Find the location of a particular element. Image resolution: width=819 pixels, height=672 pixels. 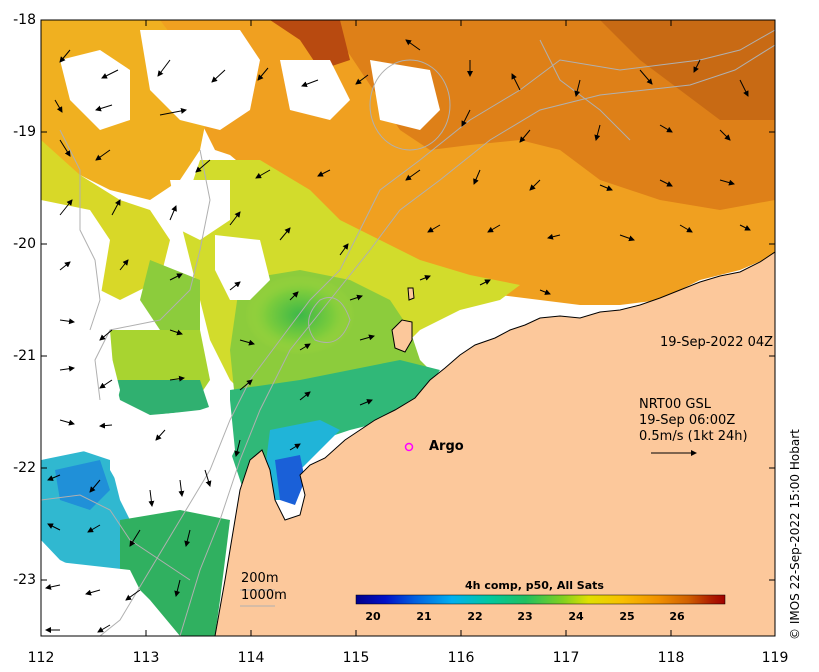

colorbar-tick-label: 25 is located at coordinates (627, 616).